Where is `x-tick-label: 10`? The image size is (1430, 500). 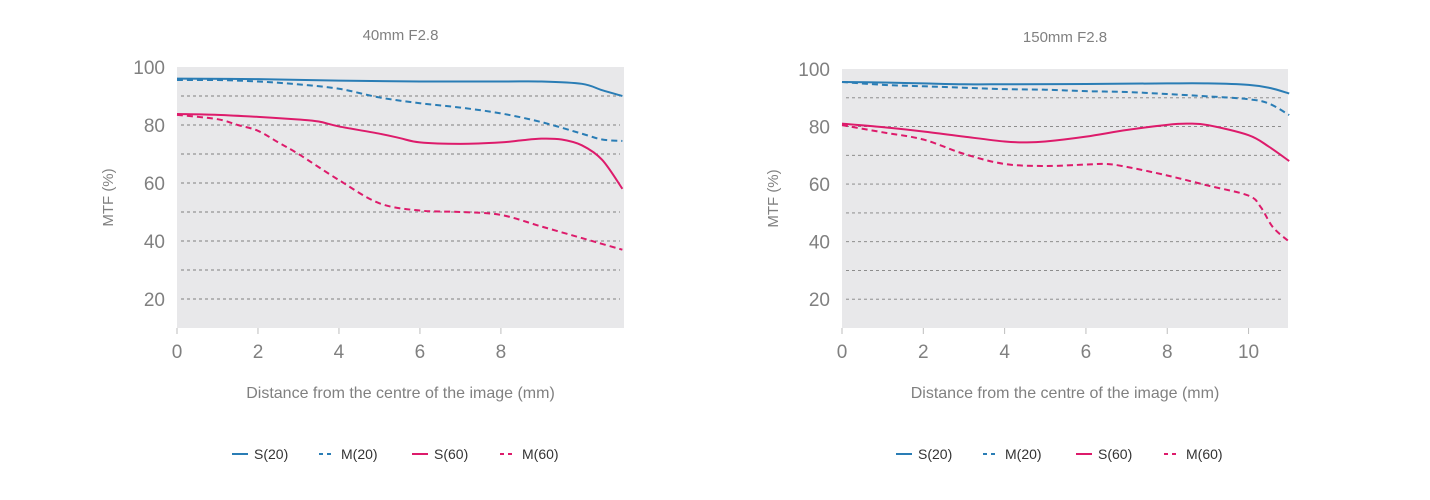 x-tick-label: 10 is located at coordinates (1248, 352).